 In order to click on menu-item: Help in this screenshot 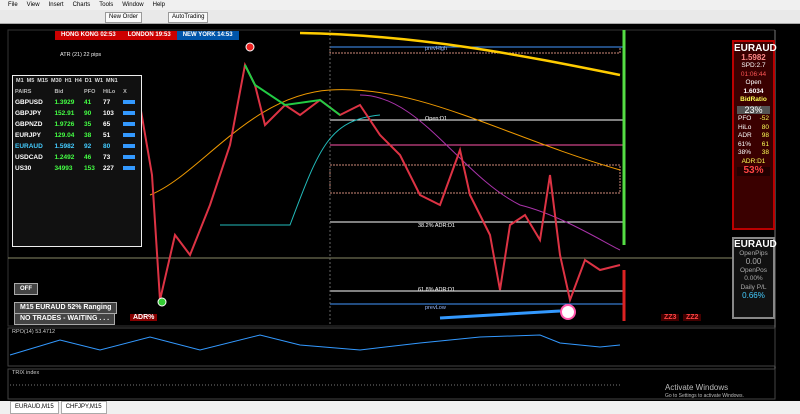, I will do `click(158, 5)`.